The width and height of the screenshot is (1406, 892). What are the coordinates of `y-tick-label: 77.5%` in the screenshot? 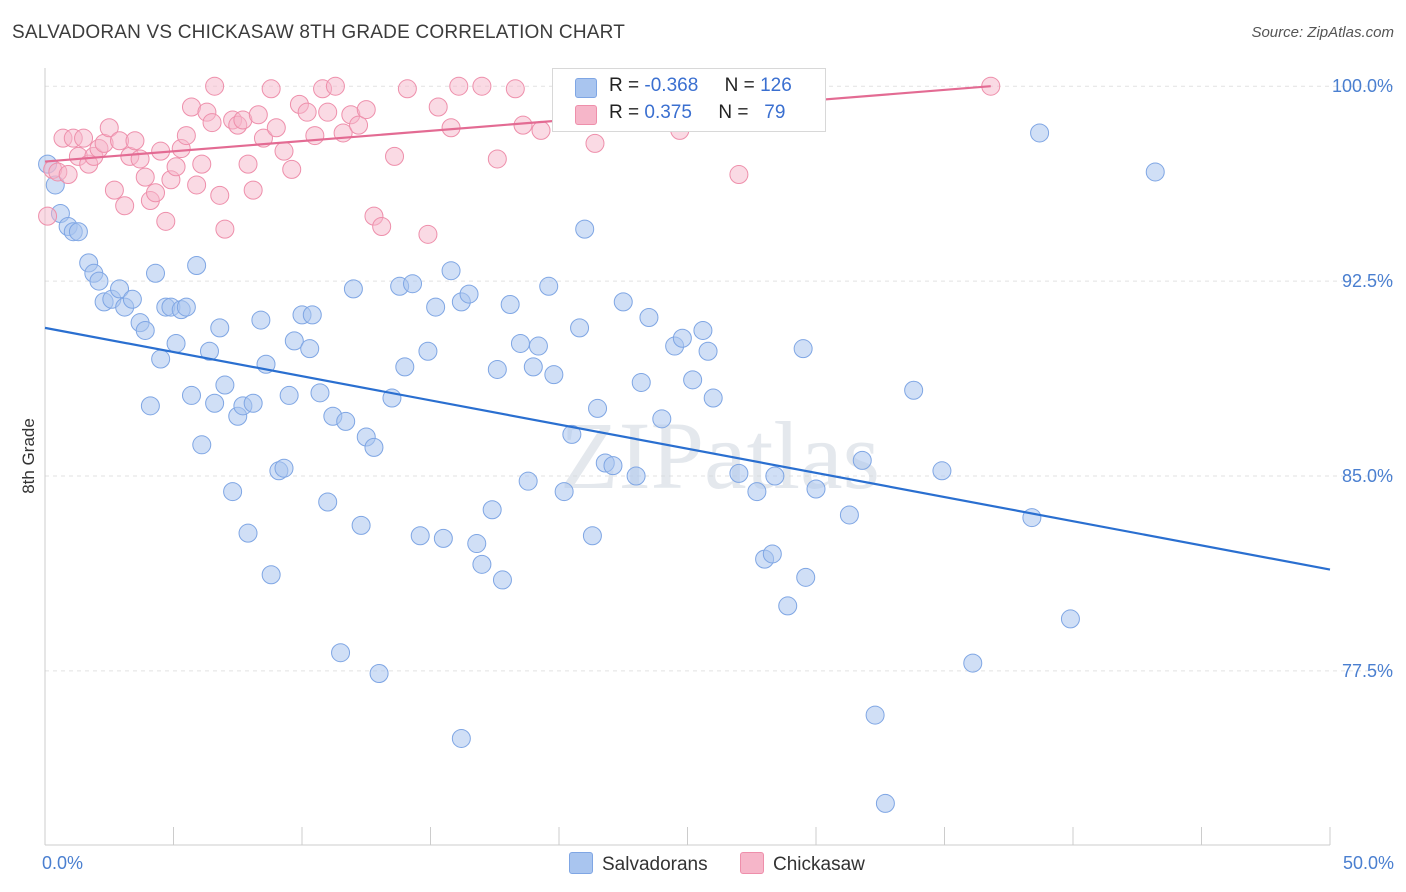 It's located at (1367, 671).